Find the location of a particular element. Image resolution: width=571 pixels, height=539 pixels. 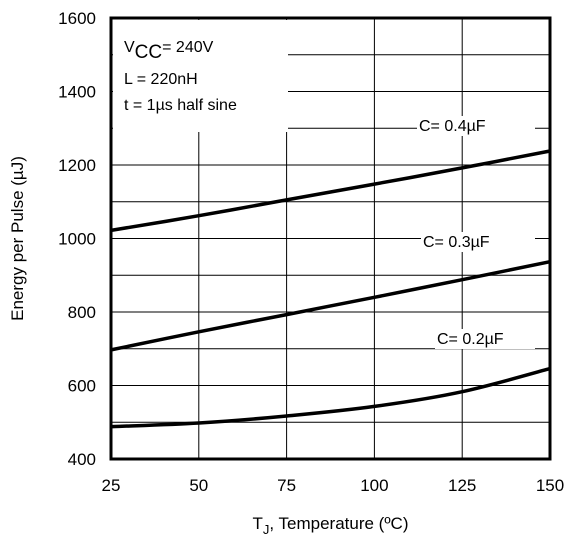

x-tick-label: 75 is located at coordinates (286, 485).